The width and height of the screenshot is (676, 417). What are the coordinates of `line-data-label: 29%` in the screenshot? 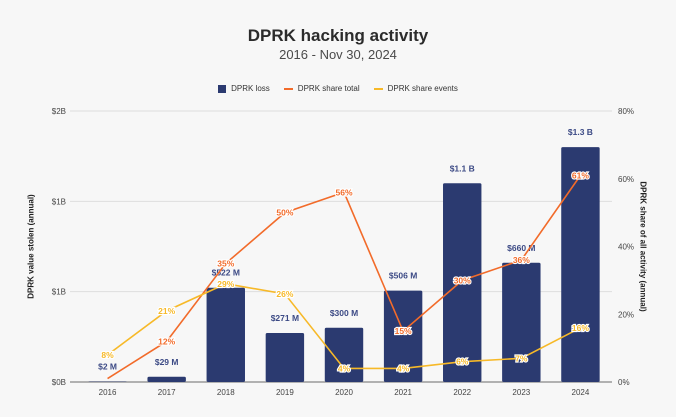 It's located at (225, 284).